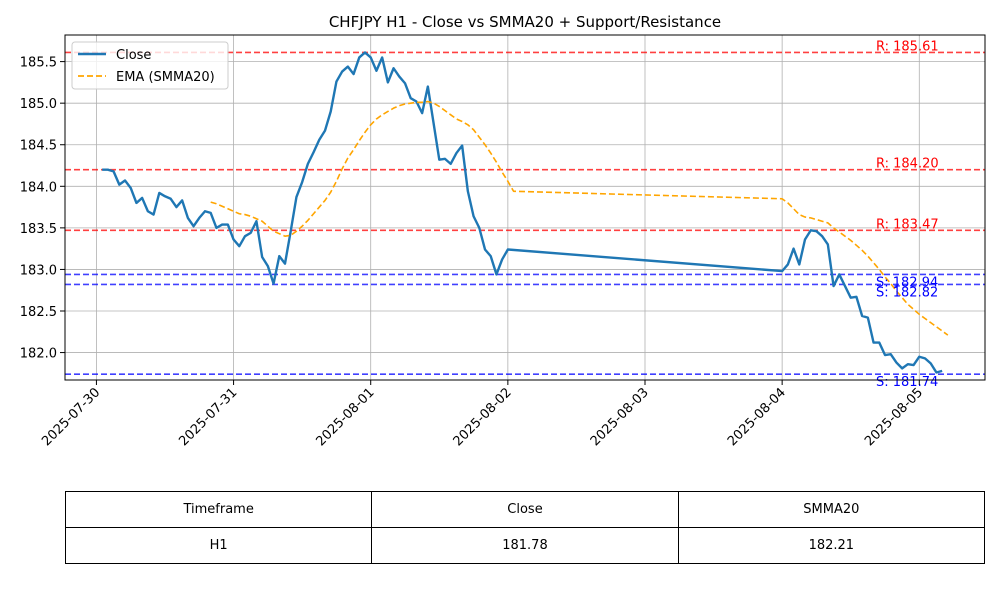 The width and height of the screenshot is (1000, 600). I want to click on legend-close-label: Close, so click(133, 55).